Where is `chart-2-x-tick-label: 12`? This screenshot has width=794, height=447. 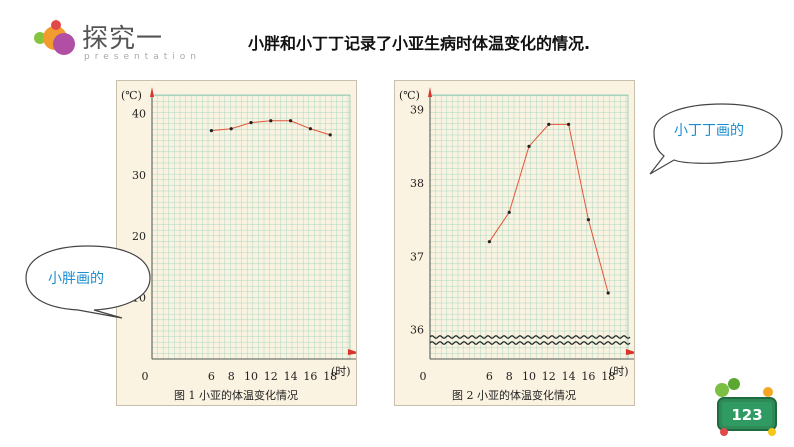 chart-2-x-tick-label: 12 is located at coordinates (549, 376).